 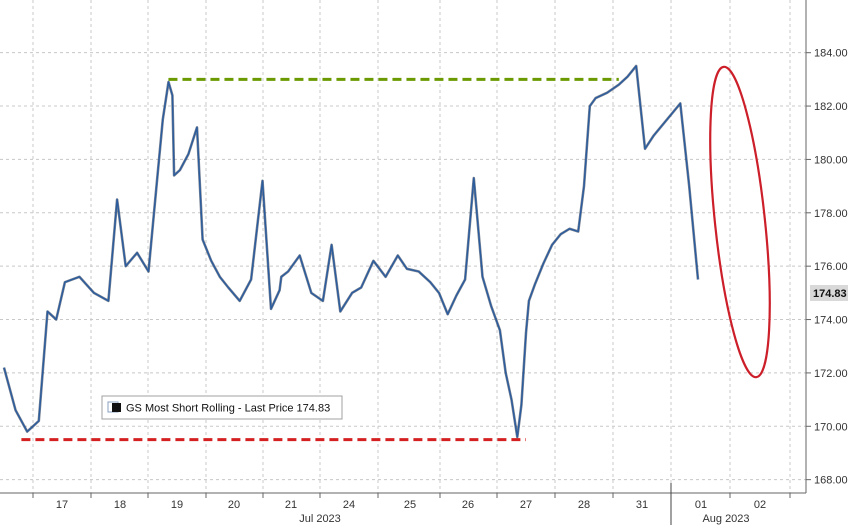 What do you see at coordinates (831, 107) in the screenshot?
I see `y-tick-label: 182.00` at bounding box center [831, 107].